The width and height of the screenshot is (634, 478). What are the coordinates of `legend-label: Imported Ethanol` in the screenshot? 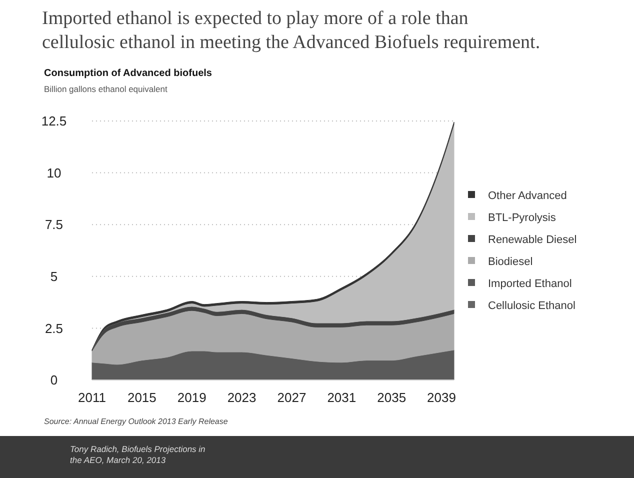 It's located at (530, 284).